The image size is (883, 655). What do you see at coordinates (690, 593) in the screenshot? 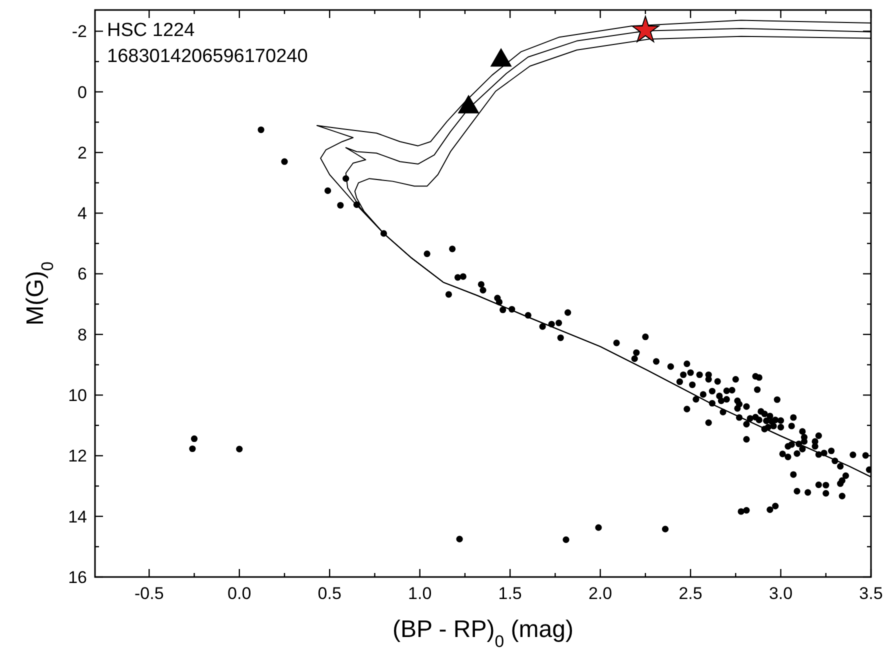
I see `x-tick-label: 2.5` at bounding box center [690, 593].